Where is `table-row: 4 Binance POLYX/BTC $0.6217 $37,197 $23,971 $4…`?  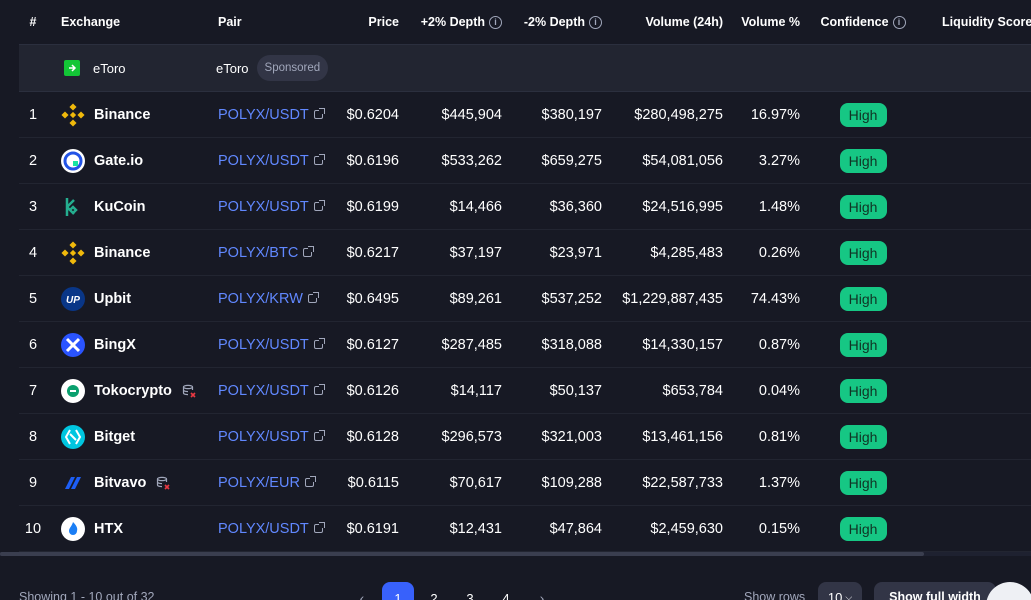
table-row: 4 Binance POLYX/BTC $0.6217 $37,197 $23,971 $4… is located at coordinates (525, 253).